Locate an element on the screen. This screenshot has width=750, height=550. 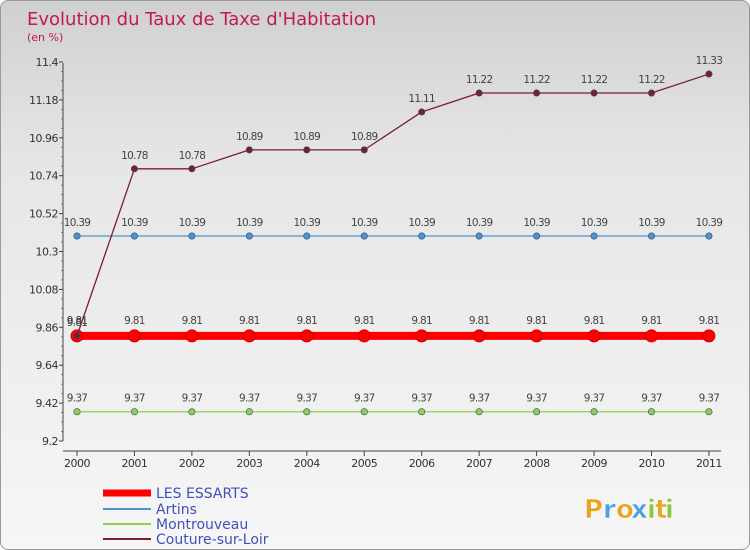
logo-letter: r is located at coordinates (609, 510).